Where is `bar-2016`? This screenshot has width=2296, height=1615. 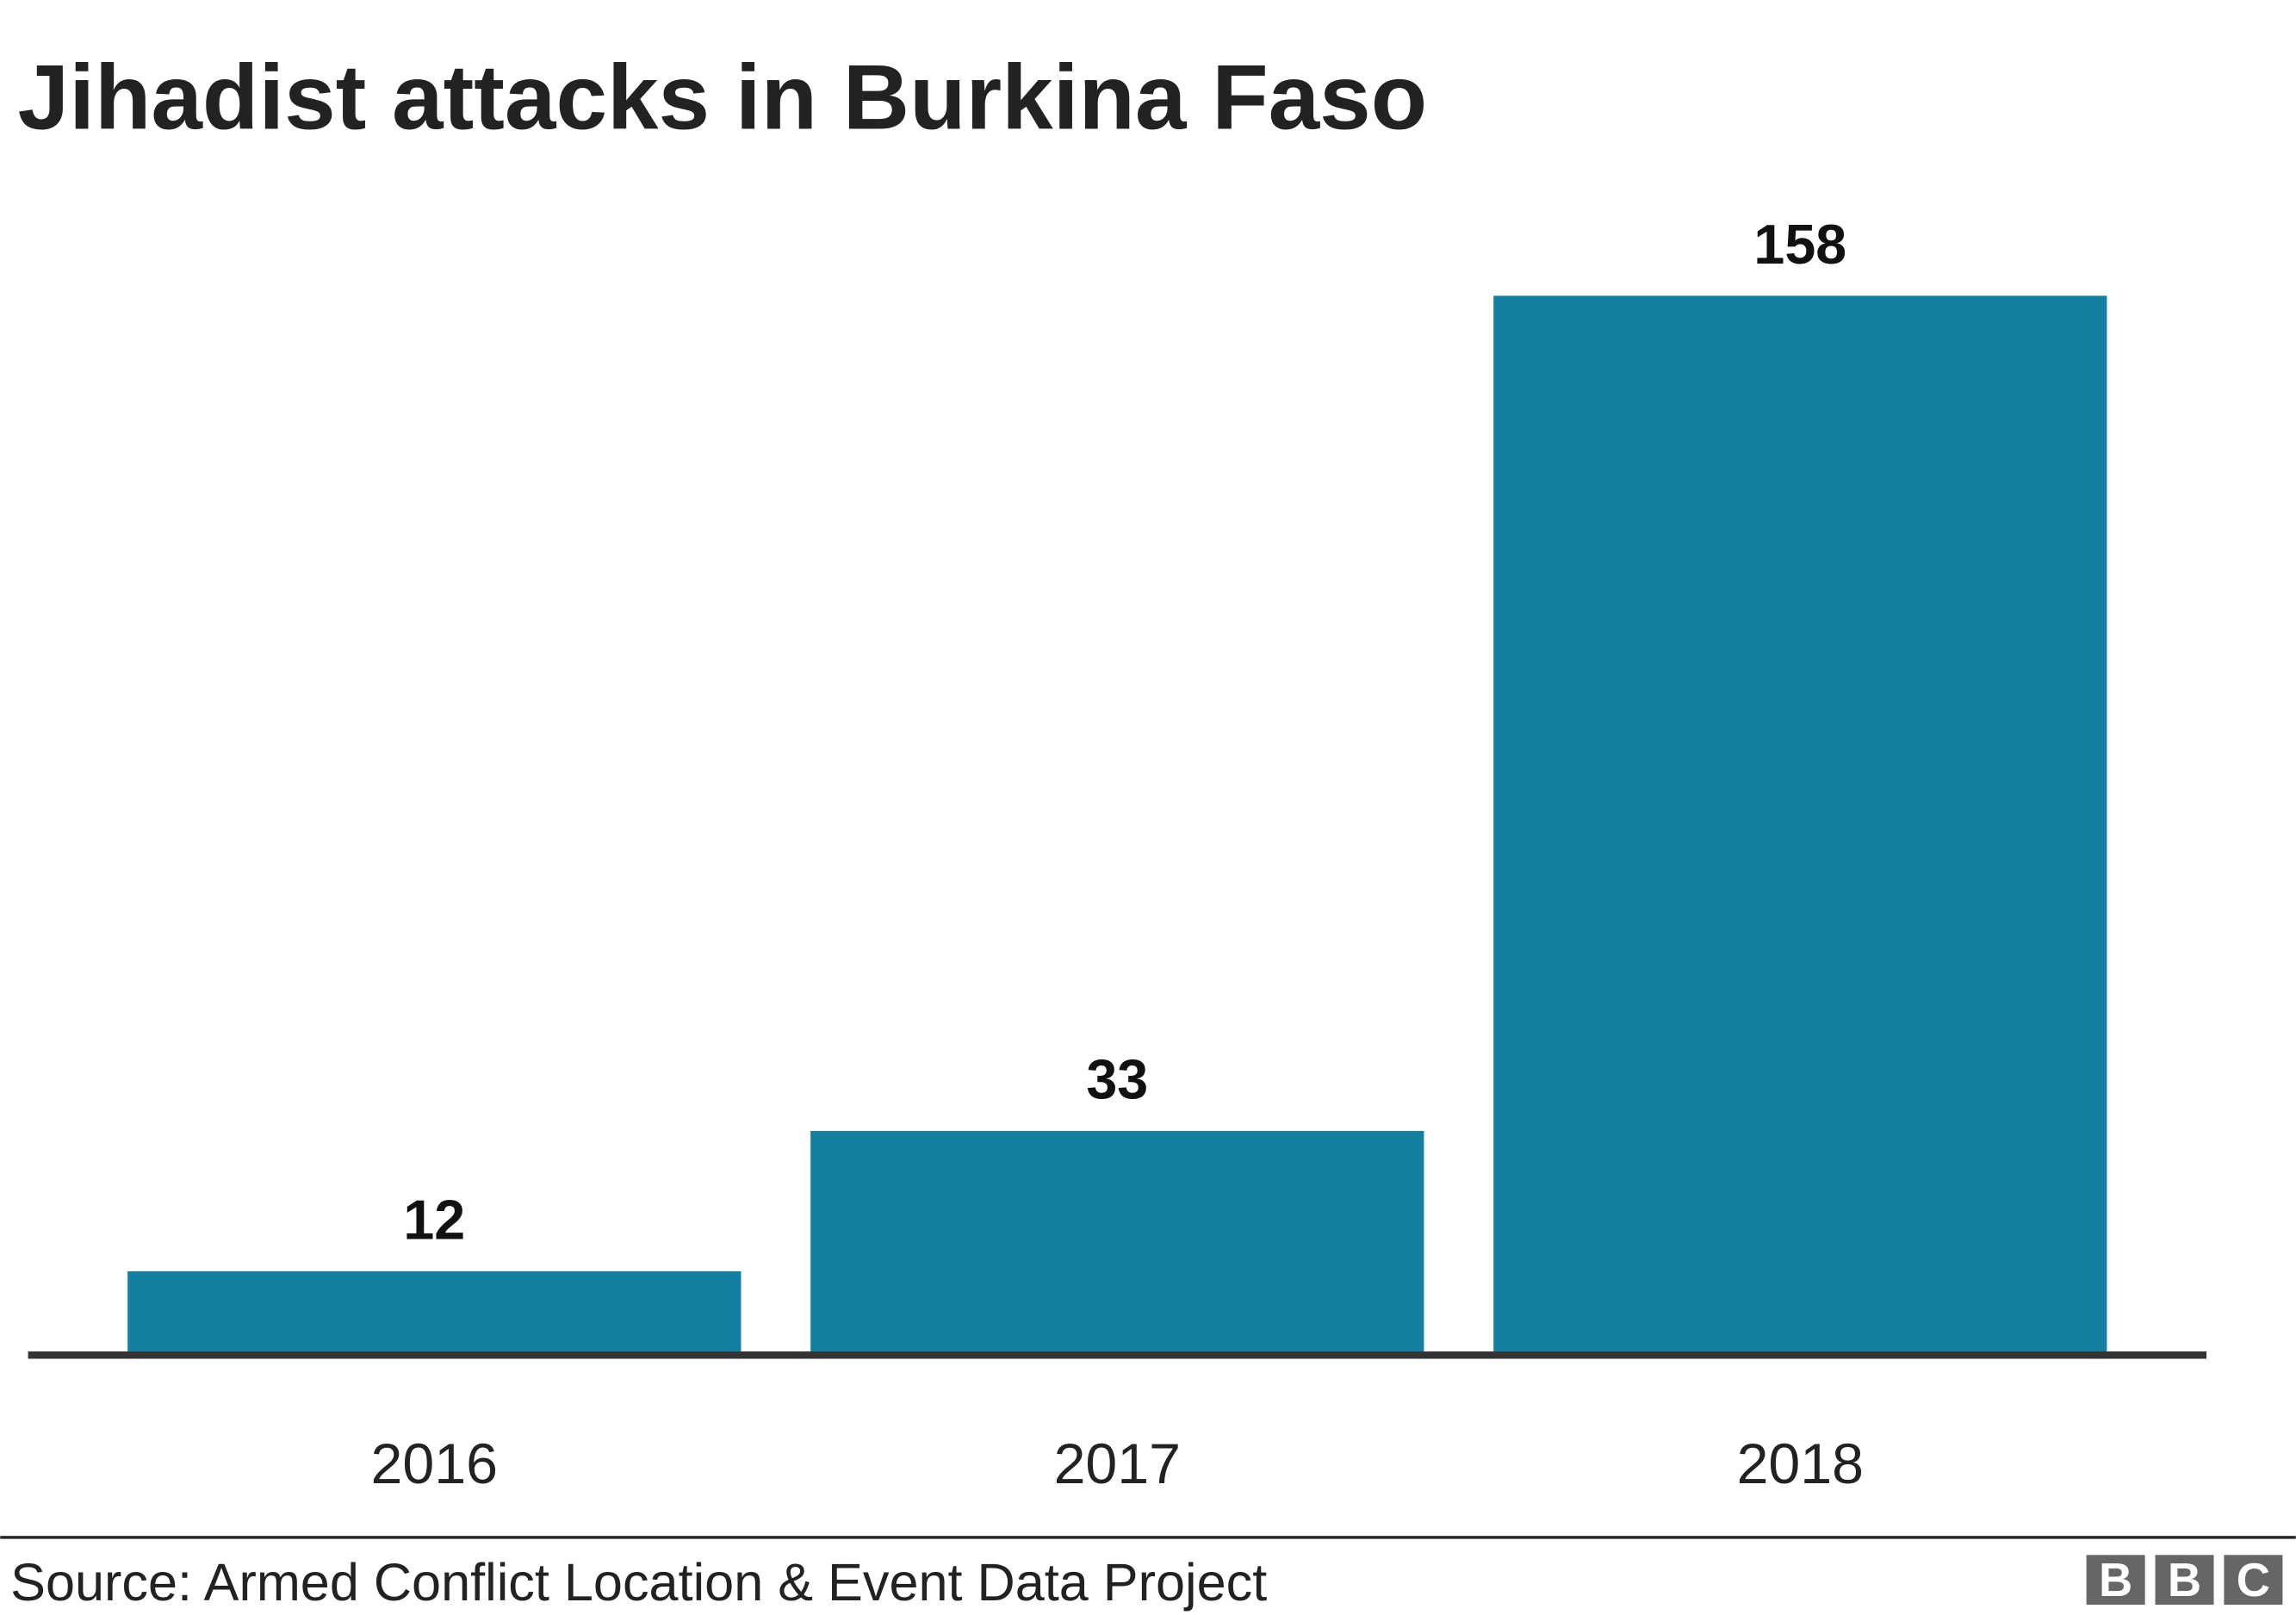
bar-2016 is located at coordinates (434, 1311).